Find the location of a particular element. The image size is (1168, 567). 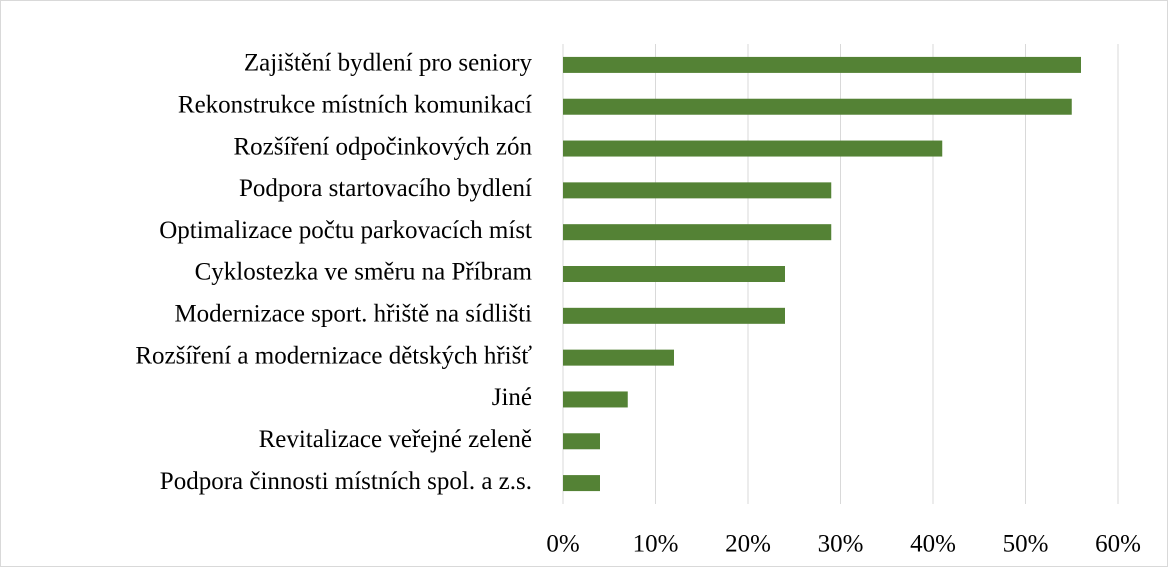

x-tick-label: 0% is located at coordinates (562, 544).